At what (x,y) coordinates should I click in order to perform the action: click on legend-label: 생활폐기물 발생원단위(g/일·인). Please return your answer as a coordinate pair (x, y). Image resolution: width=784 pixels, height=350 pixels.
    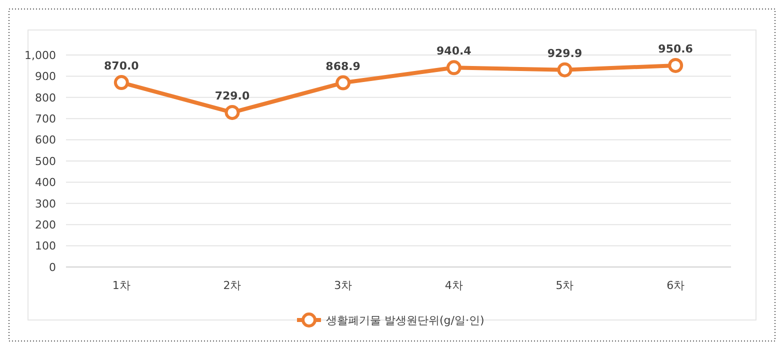
    Looking at the image, I should click on (405, 320).